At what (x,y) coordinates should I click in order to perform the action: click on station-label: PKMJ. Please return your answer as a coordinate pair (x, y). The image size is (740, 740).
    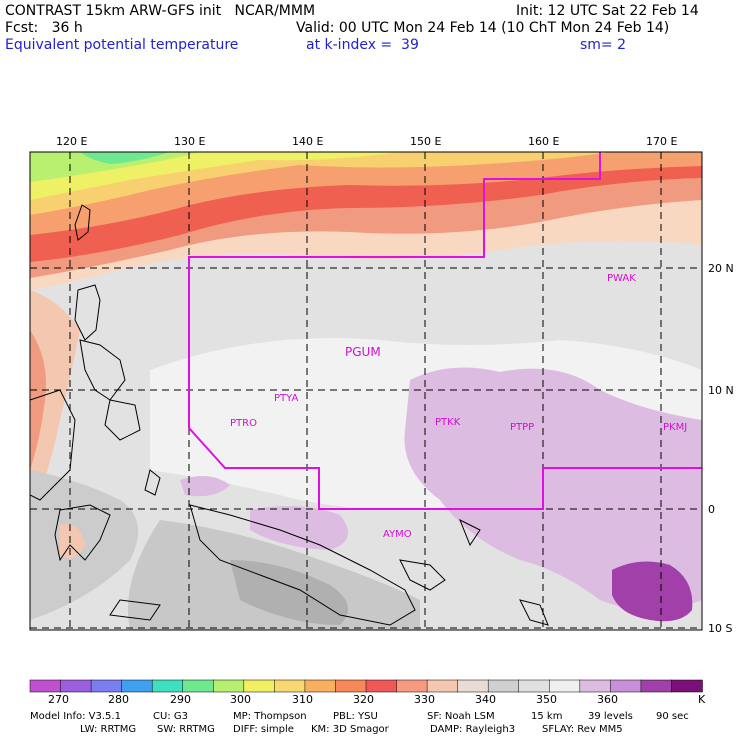
    Looking at the image, I should click on (675, 427).